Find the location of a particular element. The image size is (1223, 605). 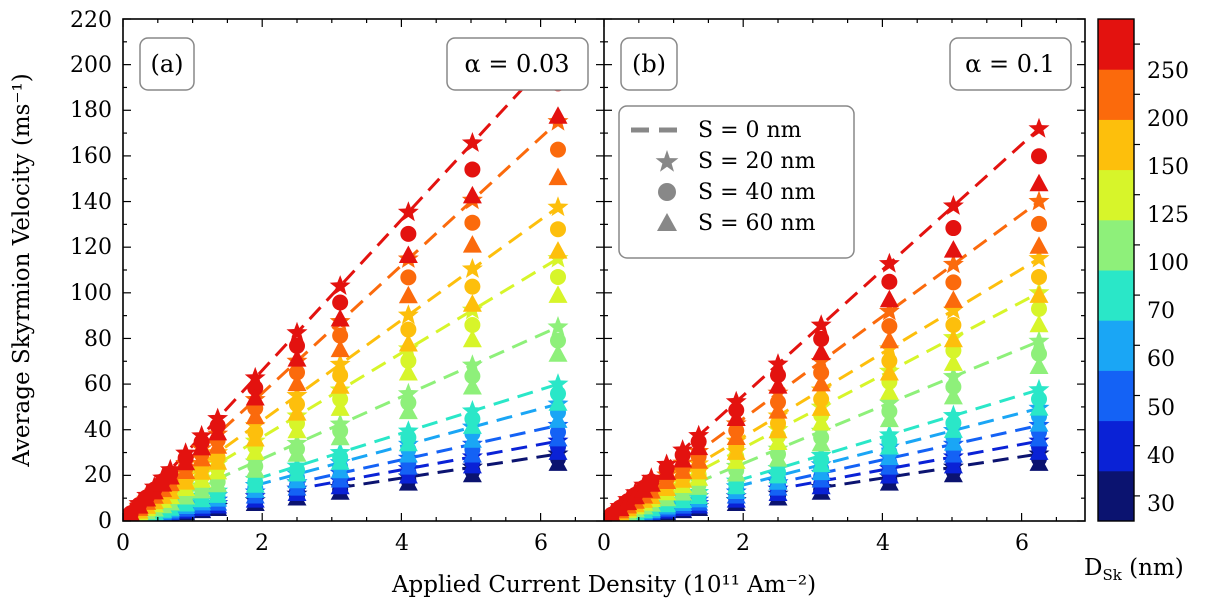

colorbar-tick-label: 100 is located at coordinates (1168, 263).